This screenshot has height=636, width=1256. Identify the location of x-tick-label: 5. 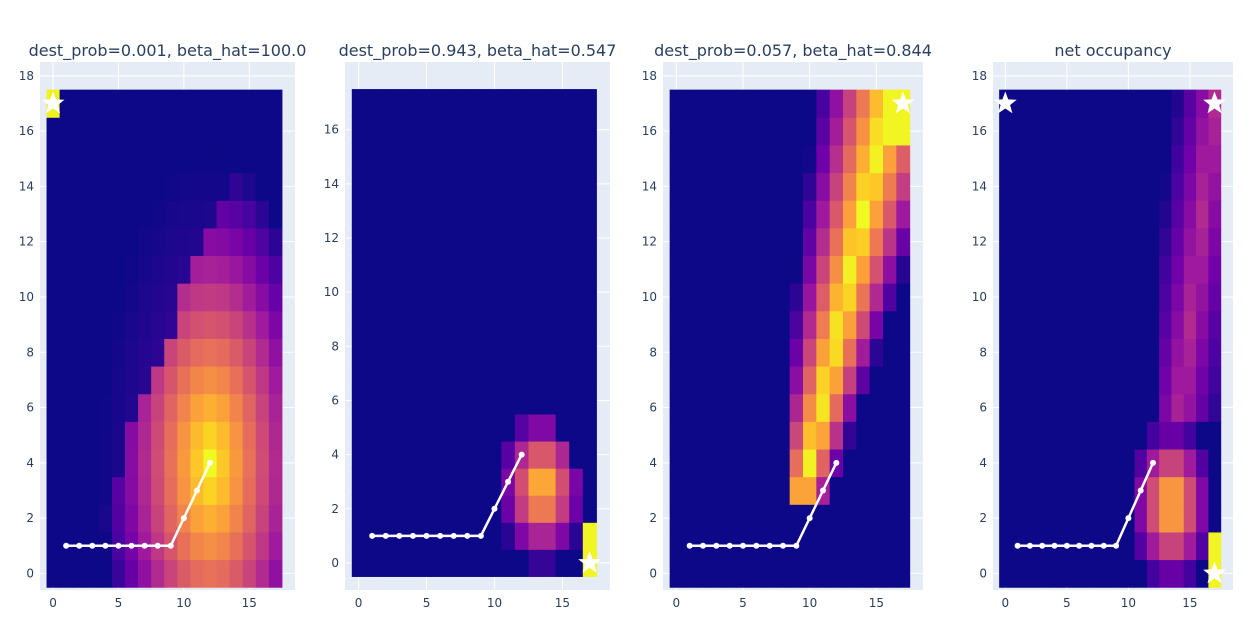
(427, 603).